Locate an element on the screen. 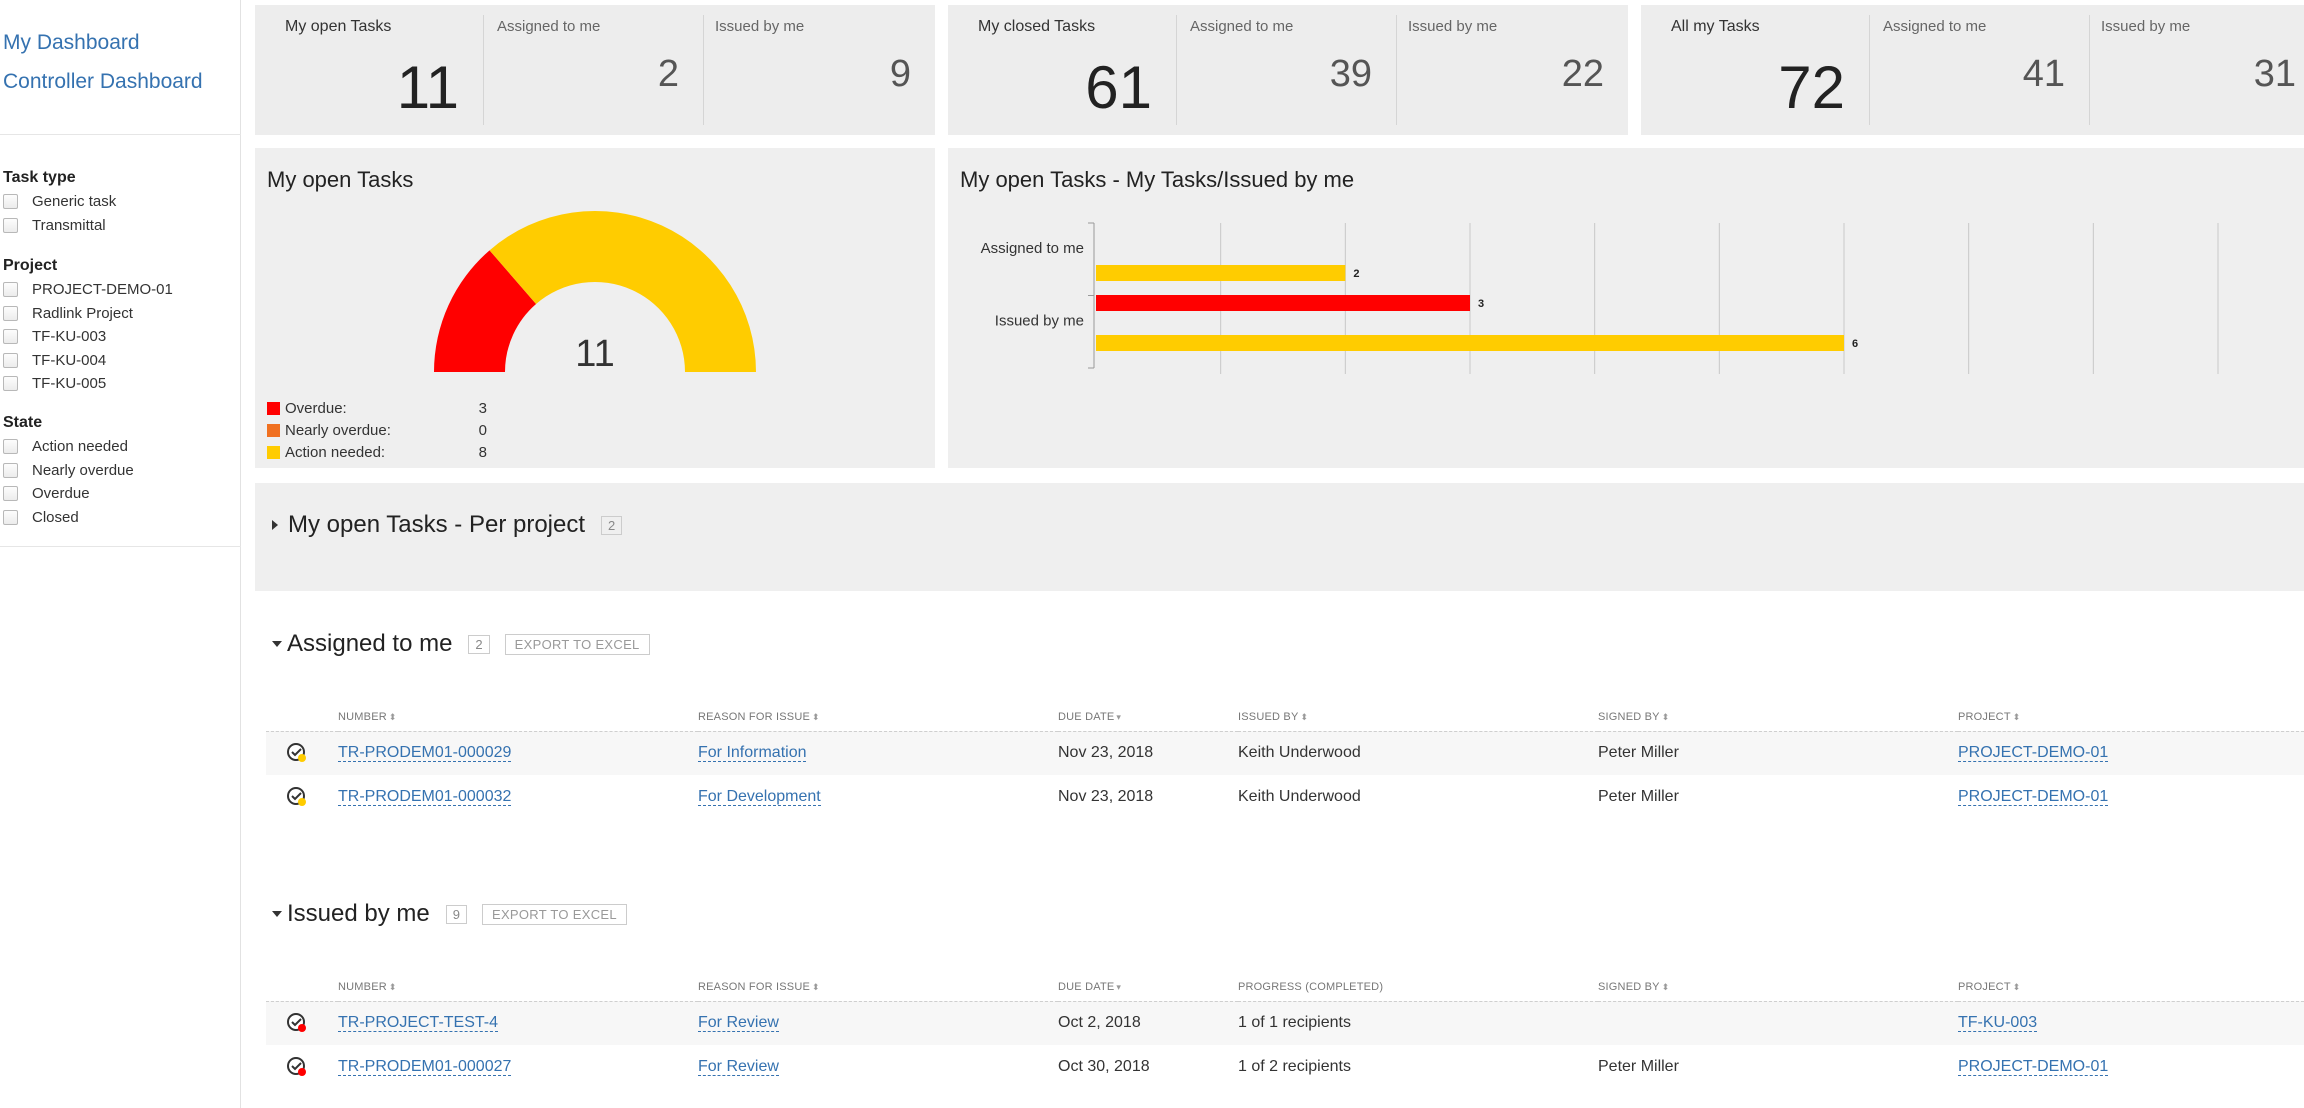 This screenshot has height=1108, width=2304. filter-item-project-demo-01: PROJECT-DEMO-01 is located at coordinates (88, 290).